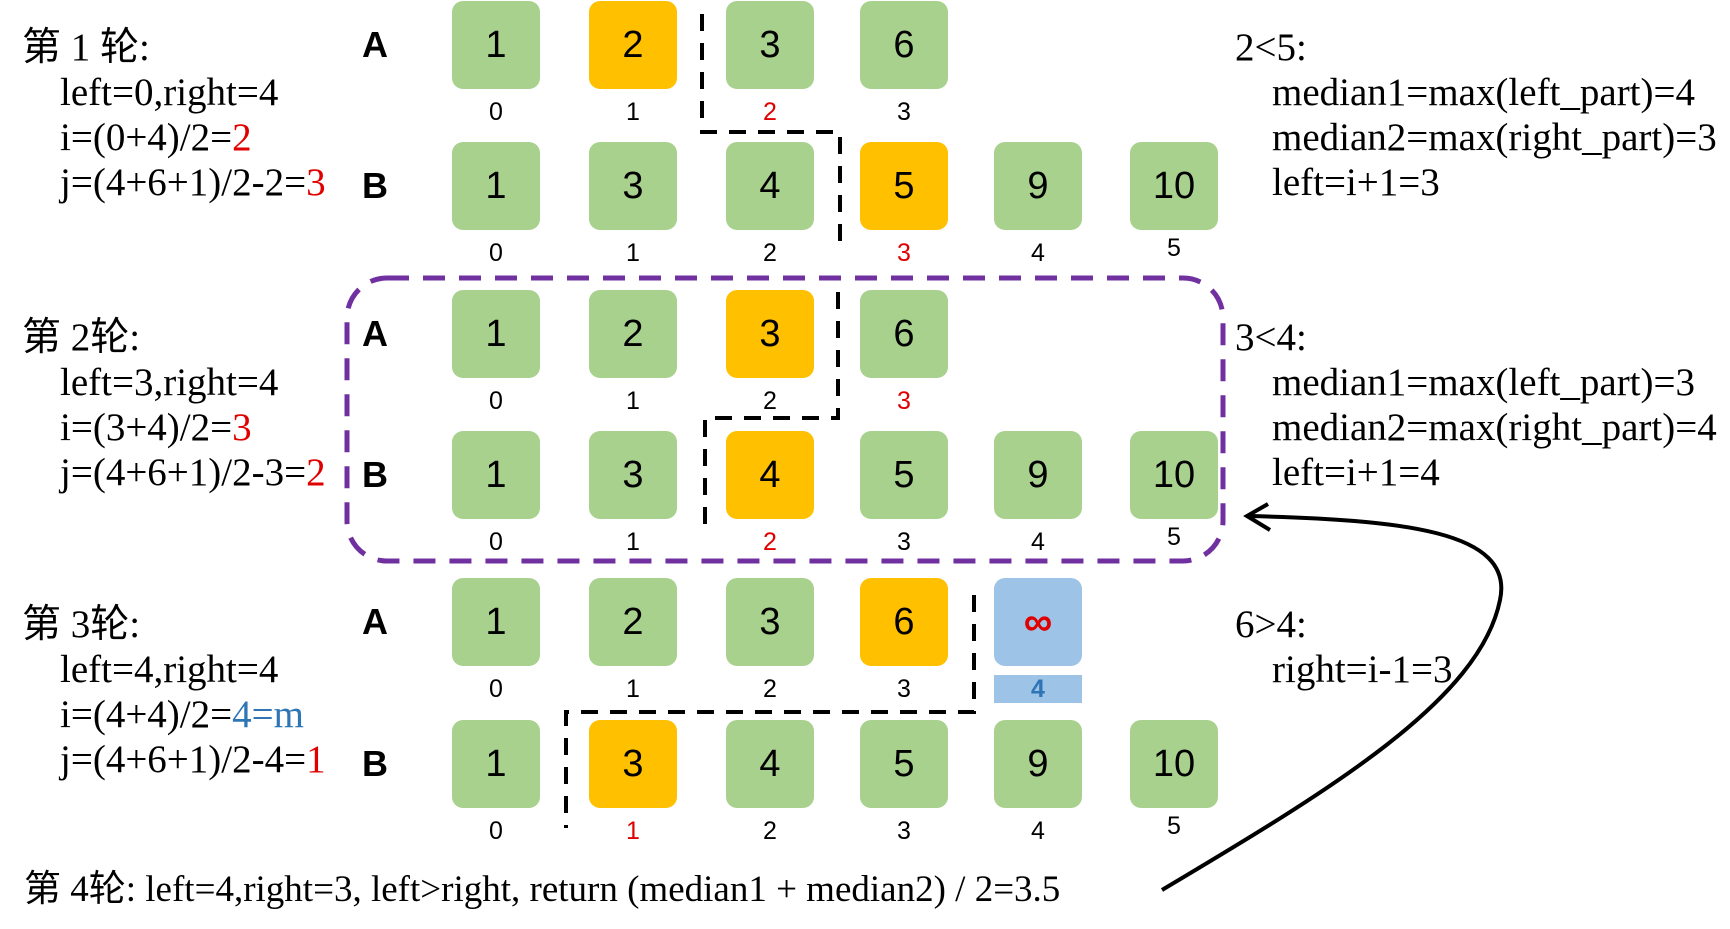  I want to click on round-1-title: 第 1 轮:, so click(86, 47).